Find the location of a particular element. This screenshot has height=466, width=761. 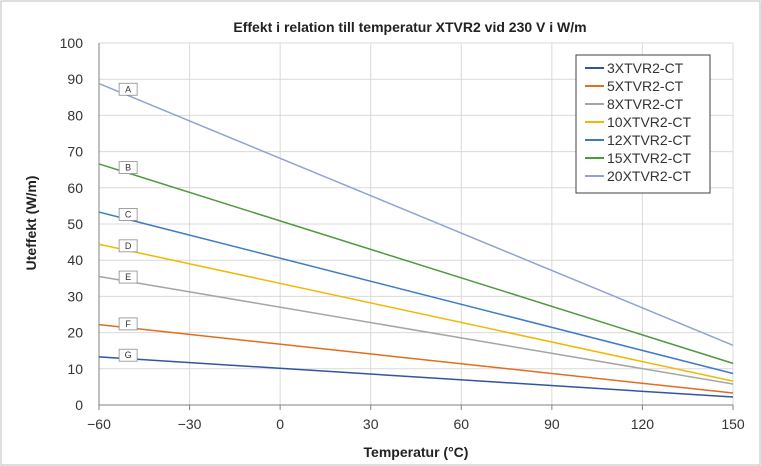

y-tick-label: 40 is located at coordinates (75, 260).